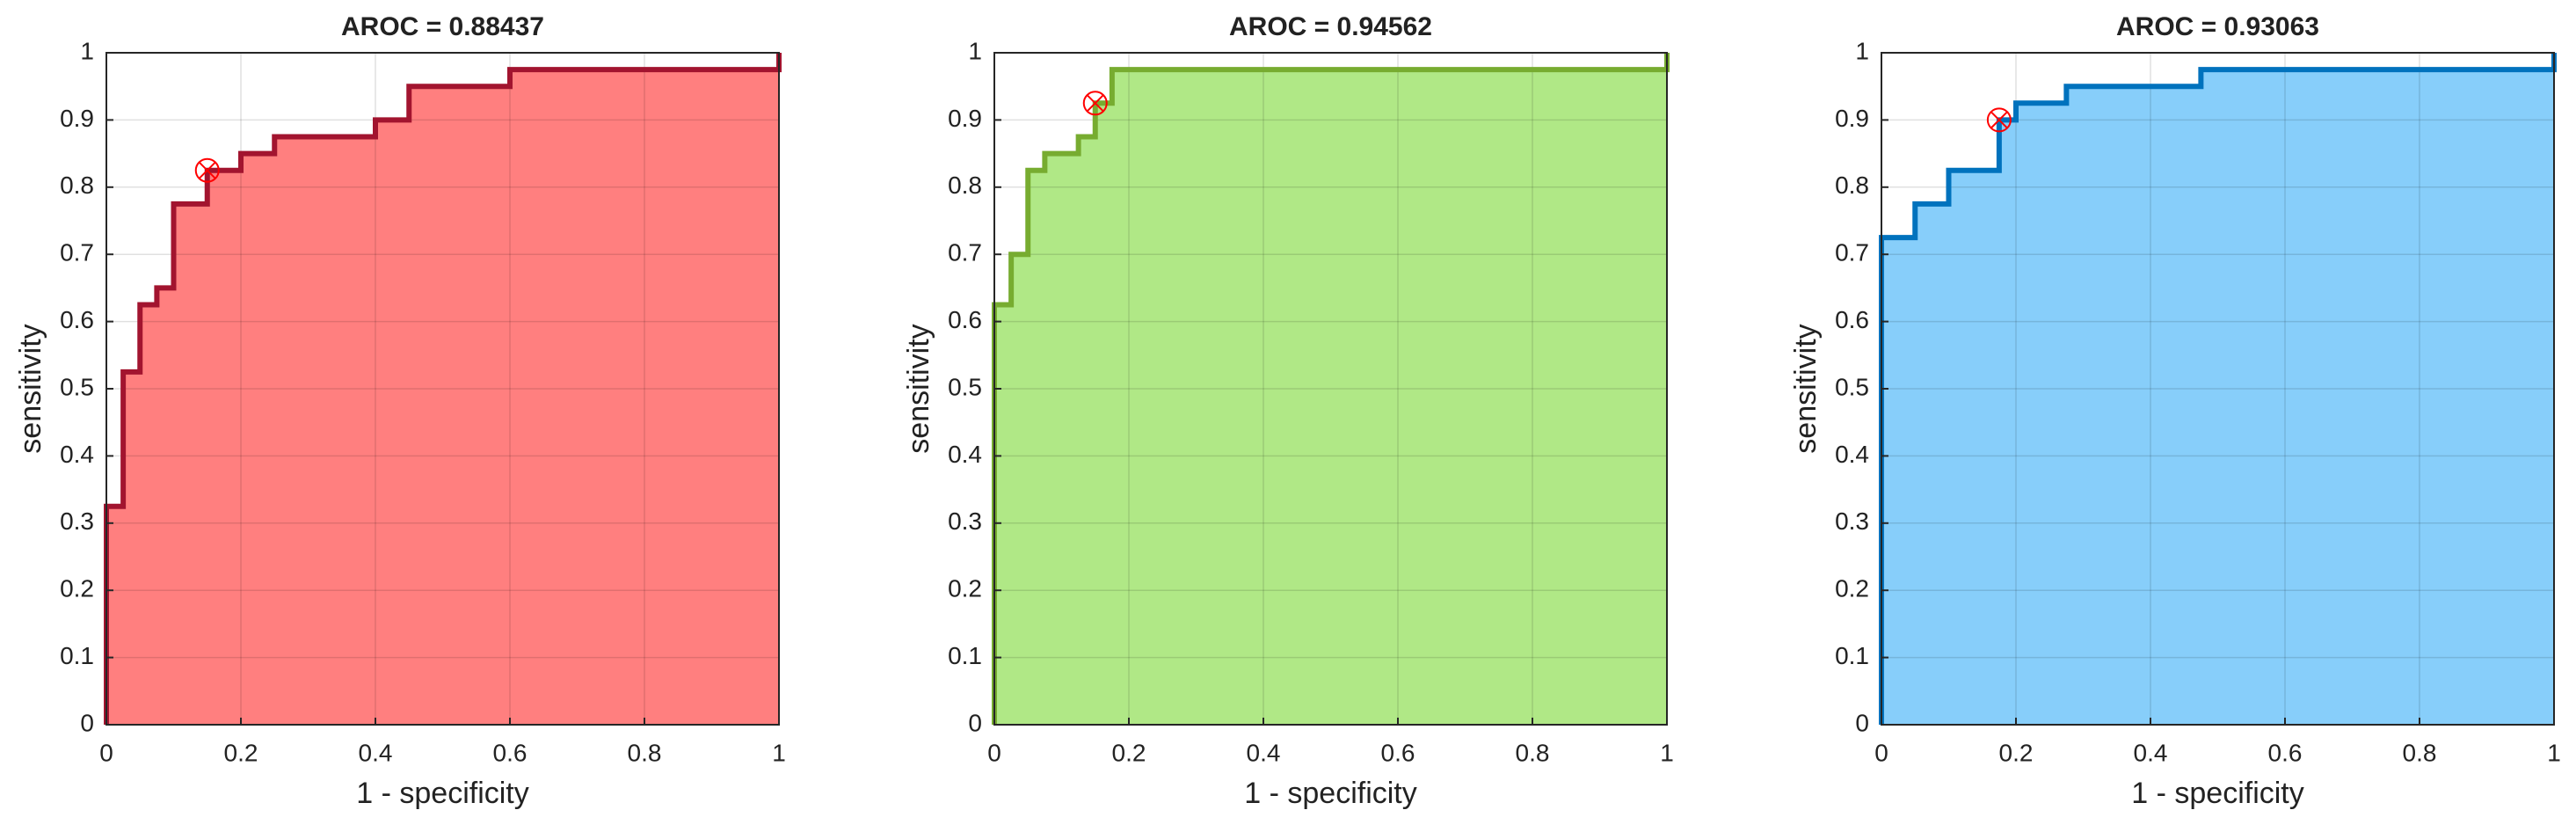  What do you see at coordinates (1330, 26) in the screenshot?
I see `chart-title: AROC = 0.94562` at bounding box center [1330, 26].